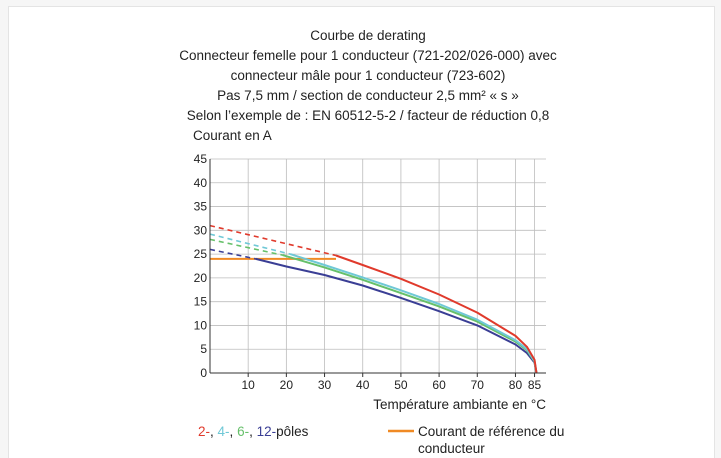  What do you see at coordinates (203, 349) in the screenshot?
I see `y-tick-label-5: 5` at bounding box center [203, 349].